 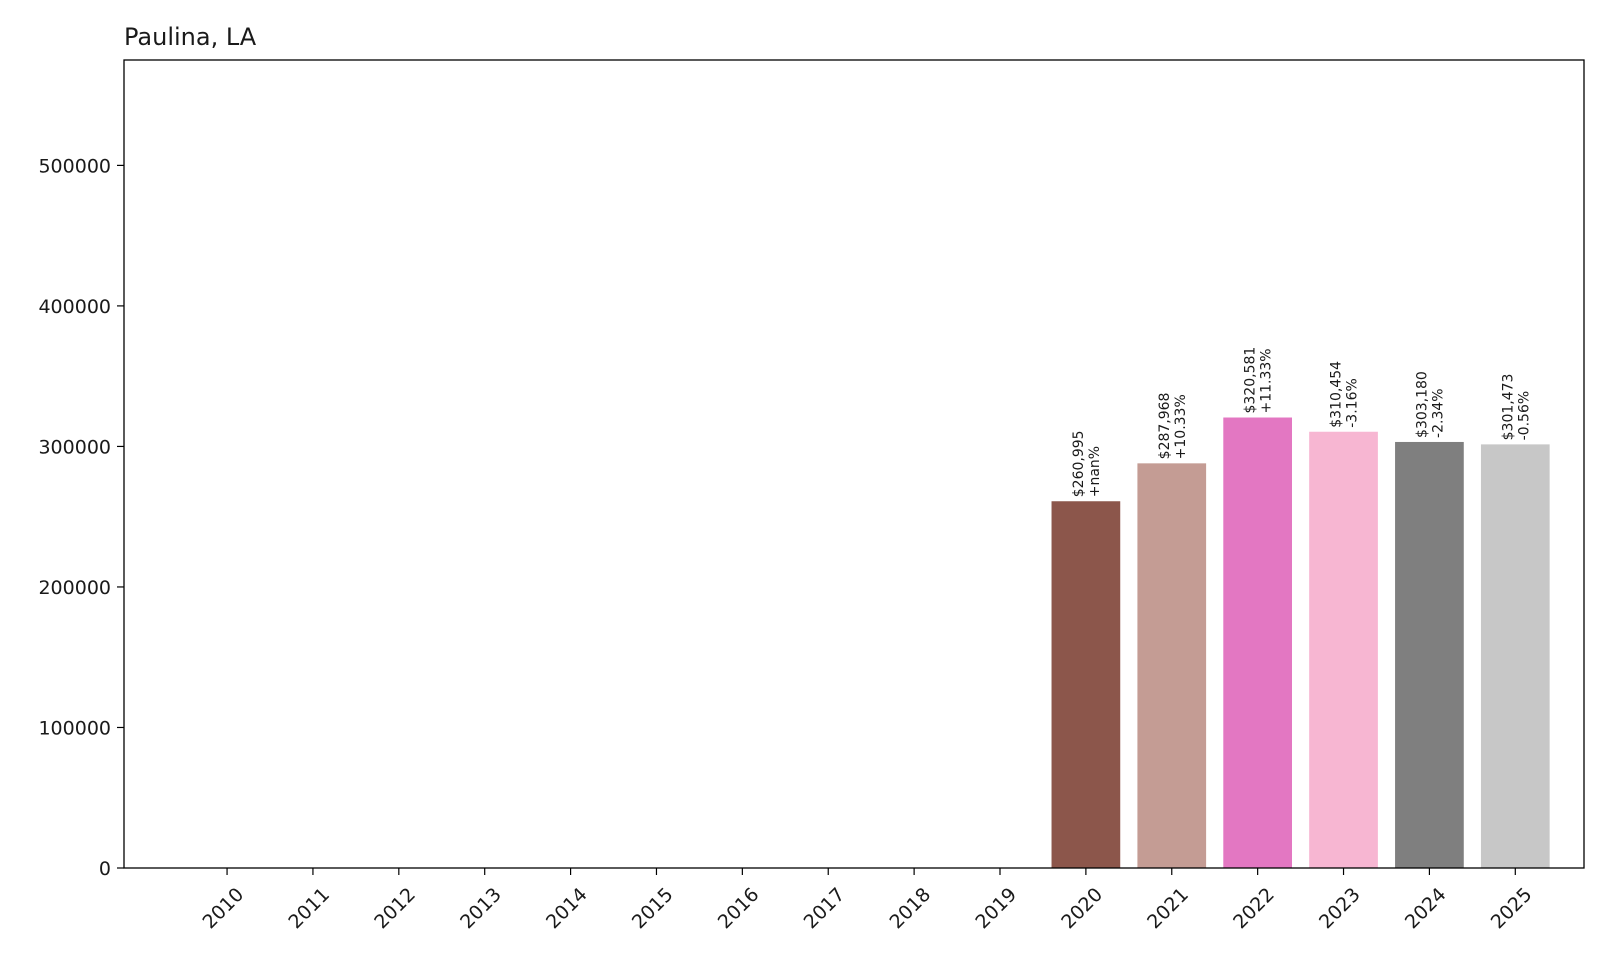 I want to click on bar-value-label: $260,995, so click(x=1079, y=463).